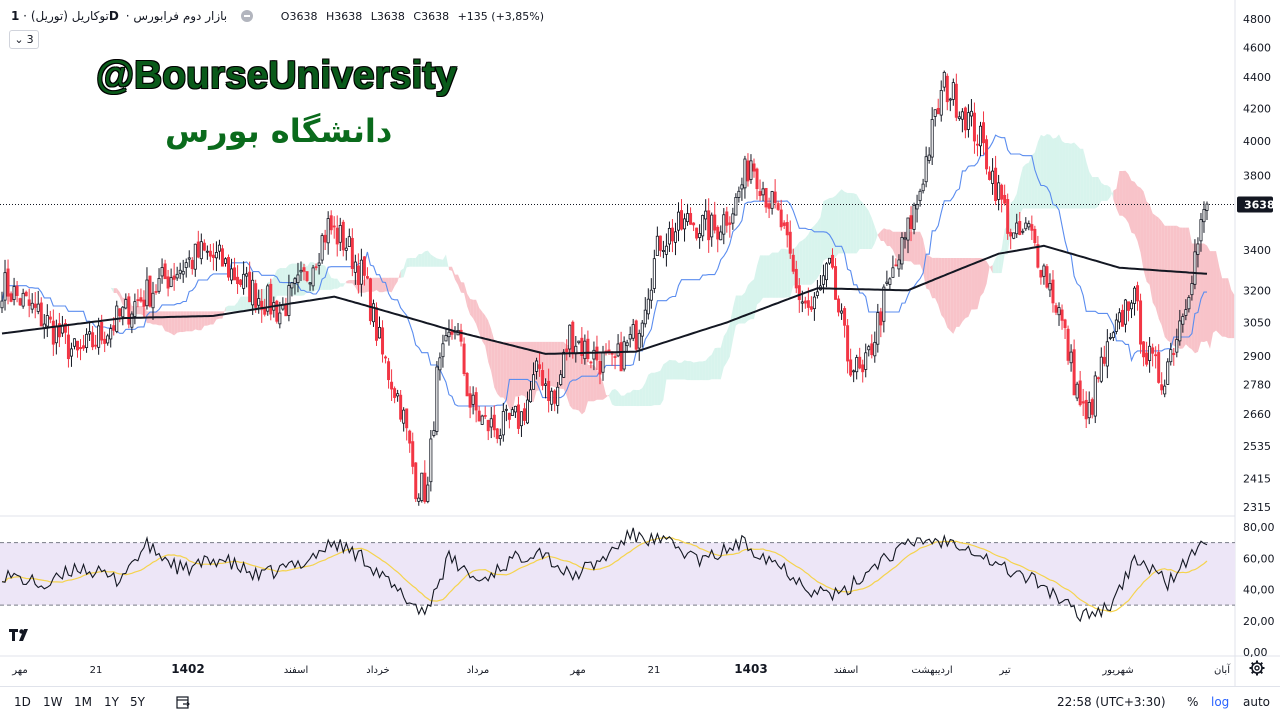 The width and height of the screenshot is (1280, 723). What do you see at coordinates (1257, 356) in the screenshot?
I see `price-tick-label: 2900` at bounding box center [1257, 356].